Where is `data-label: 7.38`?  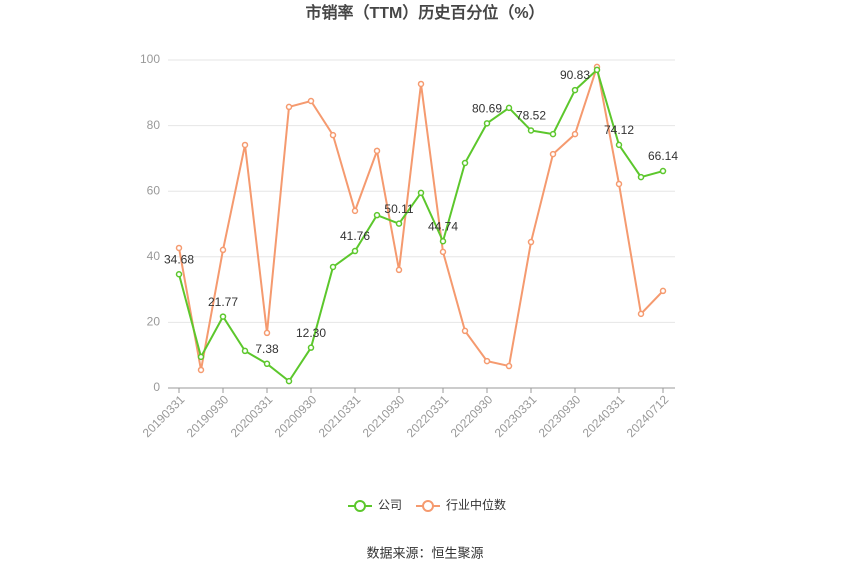
data-label: 7.38 is located at coordinates (267, 349).